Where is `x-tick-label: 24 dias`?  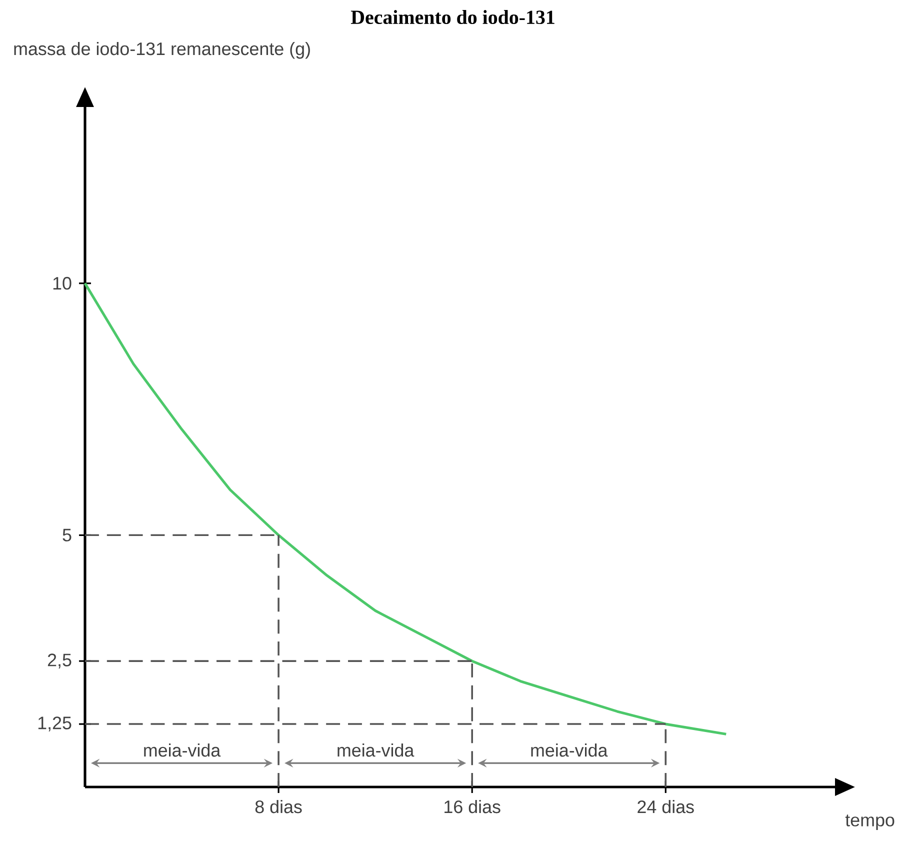 x-tick-label: 24 dias is located at coordinates (666, 807).